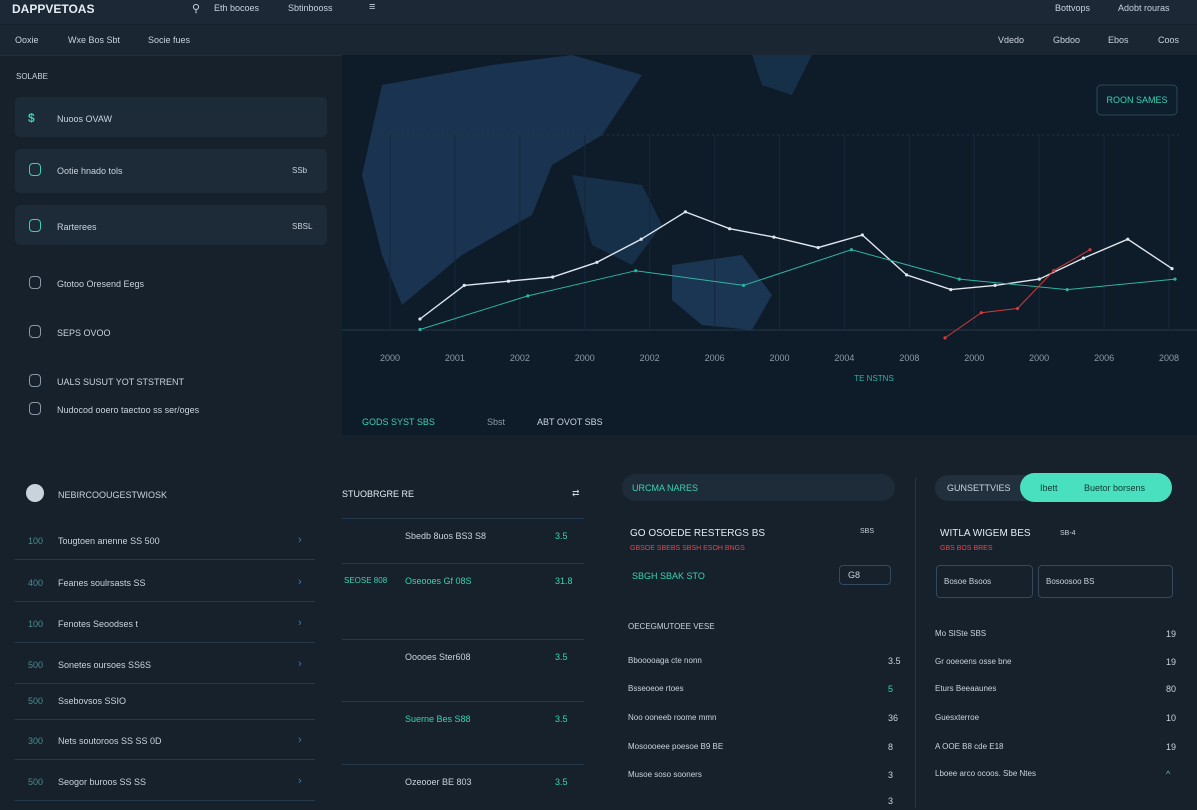 This screenshot has width=1197, height=810. Describe the element at coordinates (27, 40) in the screenshot. I see `nav-link: Ooxie` at that location.